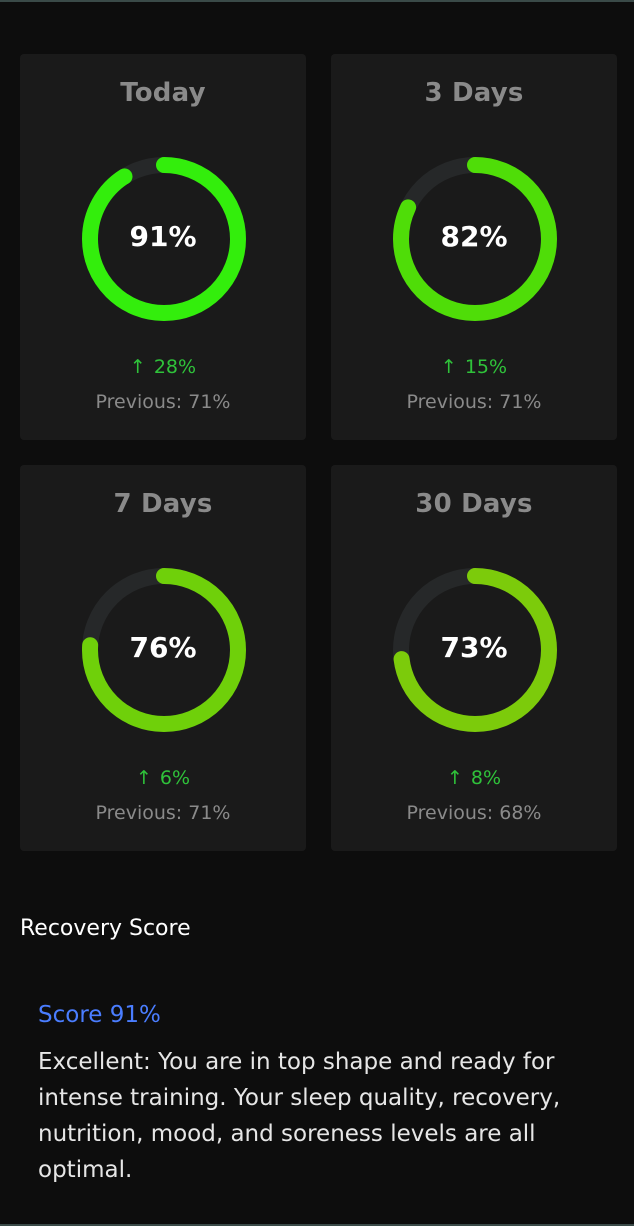  Describe the element at coordinates (175, 367) in the screenshot. I see `change-value: 28%` at that location.